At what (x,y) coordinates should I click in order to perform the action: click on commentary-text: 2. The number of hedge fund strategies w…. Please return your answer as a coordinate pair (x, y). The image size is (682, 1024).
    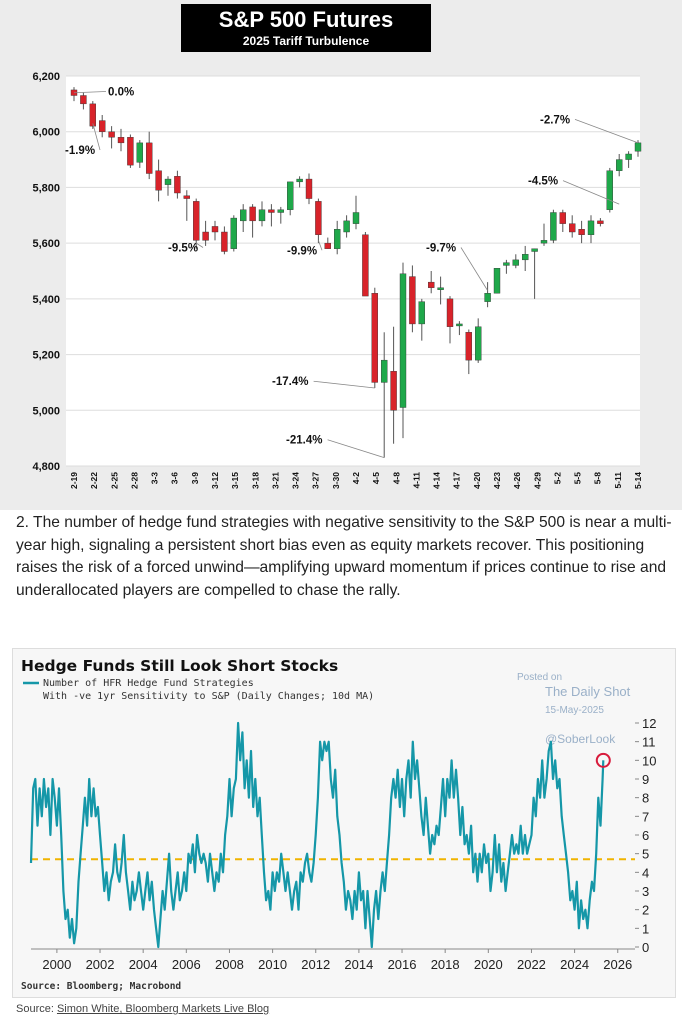
    Looking at the image, I should click on (344, 556).